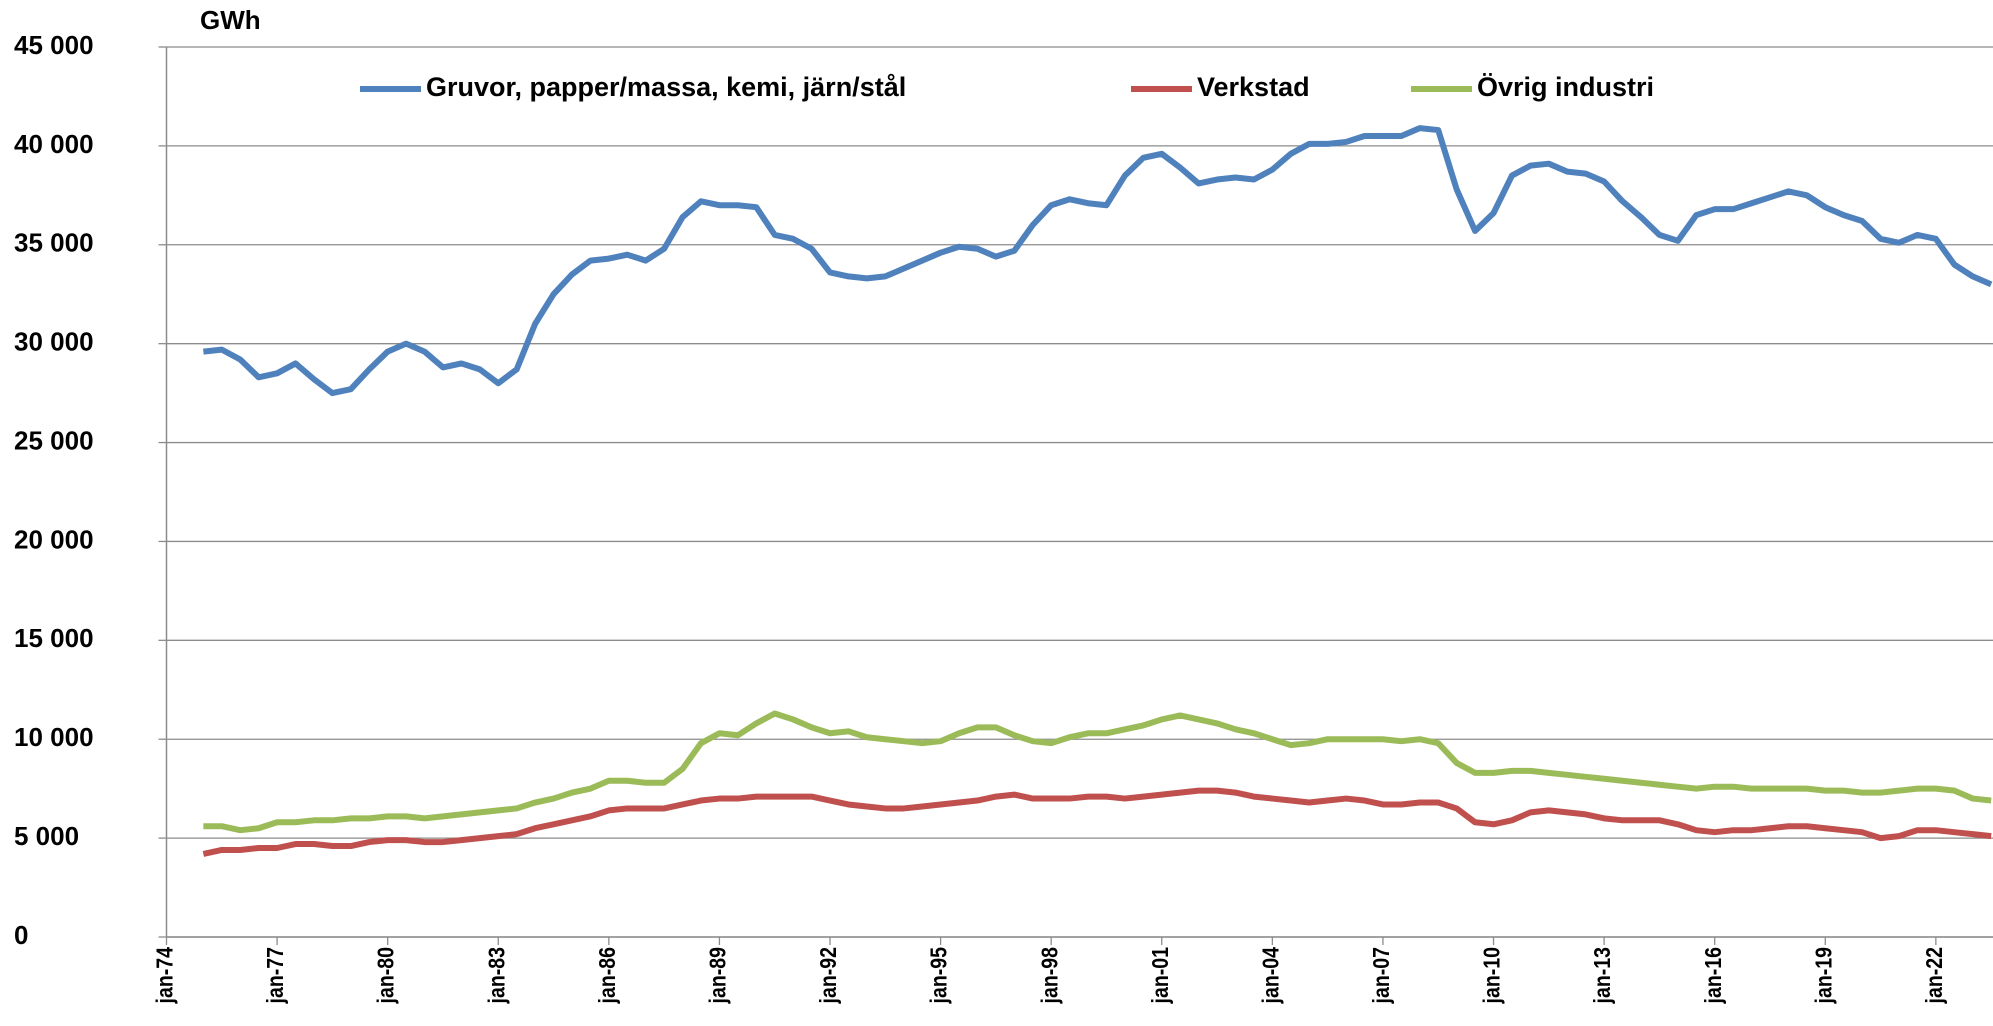 The image size is (1993, 1026). I want to click on x-tick-label: jan-98, so click(1050, 976).